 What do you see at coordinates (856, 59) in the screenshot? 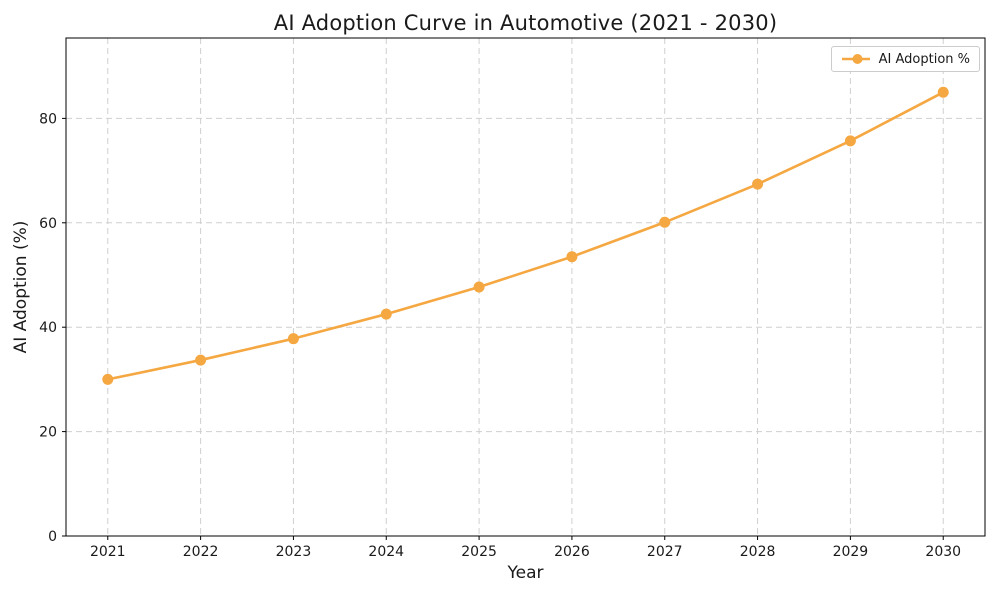
I see `legend-line-marker-icon` at bounding box center [856, 59].